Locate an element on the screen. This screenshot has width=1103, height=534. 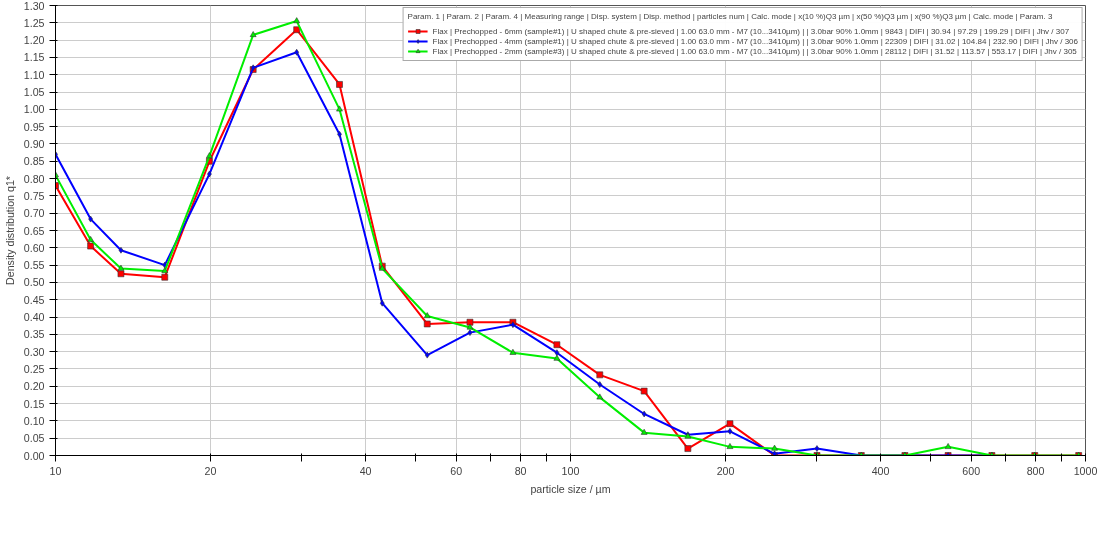
y-tick-label: 0.15 is located at coordinates (34, 403).